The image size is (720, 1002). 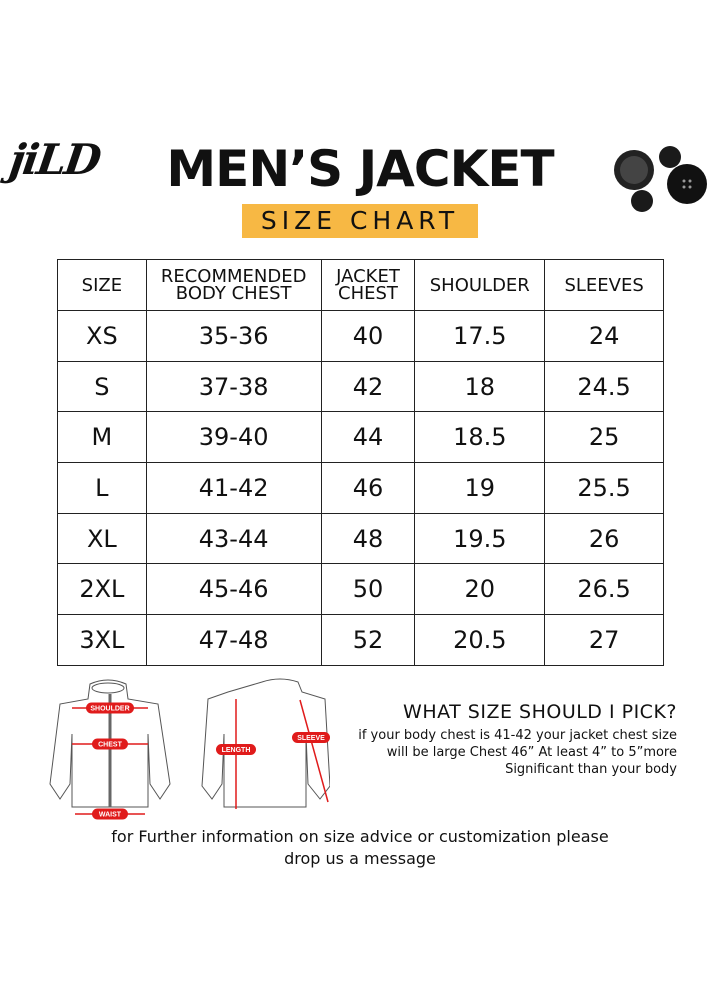 What do you see at coordinates (110, 745) in the screenshot?
I see `label-chest: CHEST` at bounding box center [110, 745].